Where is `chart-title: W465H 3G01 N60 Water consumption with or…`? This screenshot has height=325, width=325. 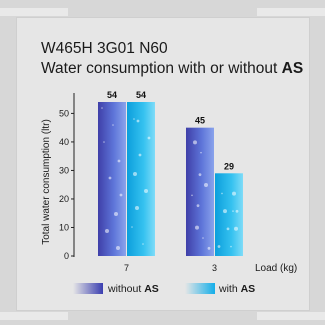 chart-title: W465H 3G01 N60 Water consumption with or… is located at coordinates (172, 59).